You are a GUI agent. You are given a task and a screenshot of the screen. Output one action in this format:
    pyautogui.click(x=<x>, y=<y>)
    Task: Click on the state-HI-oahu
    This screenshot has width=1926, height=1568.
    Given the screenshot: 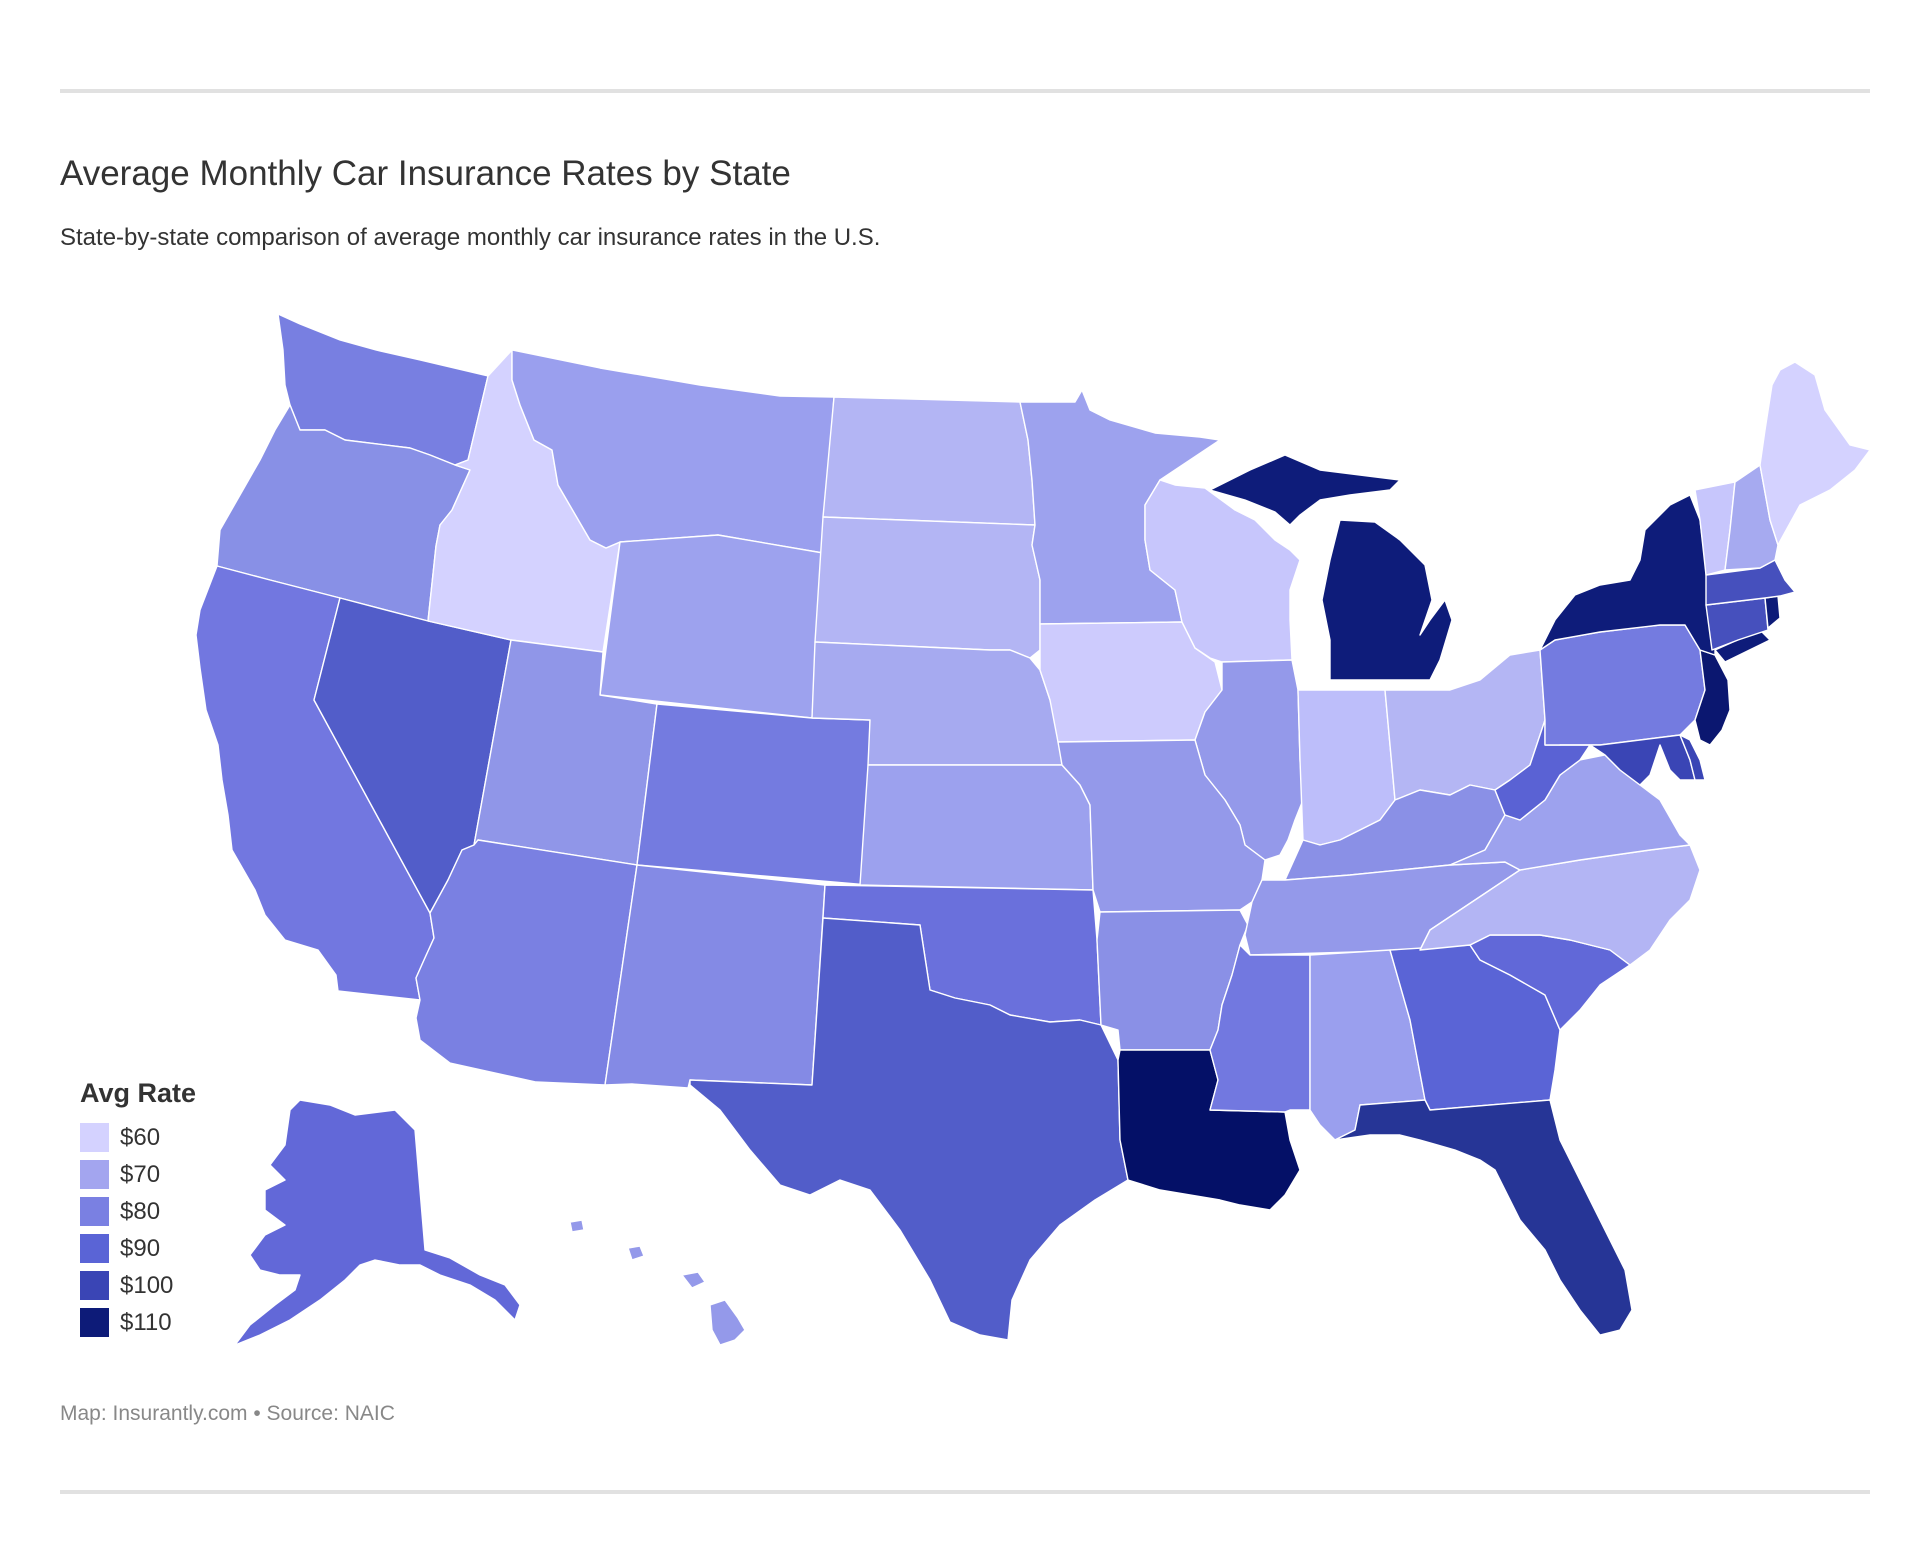 What is the action you would take?
    pyautogui.click(x=636, y=1253)
    